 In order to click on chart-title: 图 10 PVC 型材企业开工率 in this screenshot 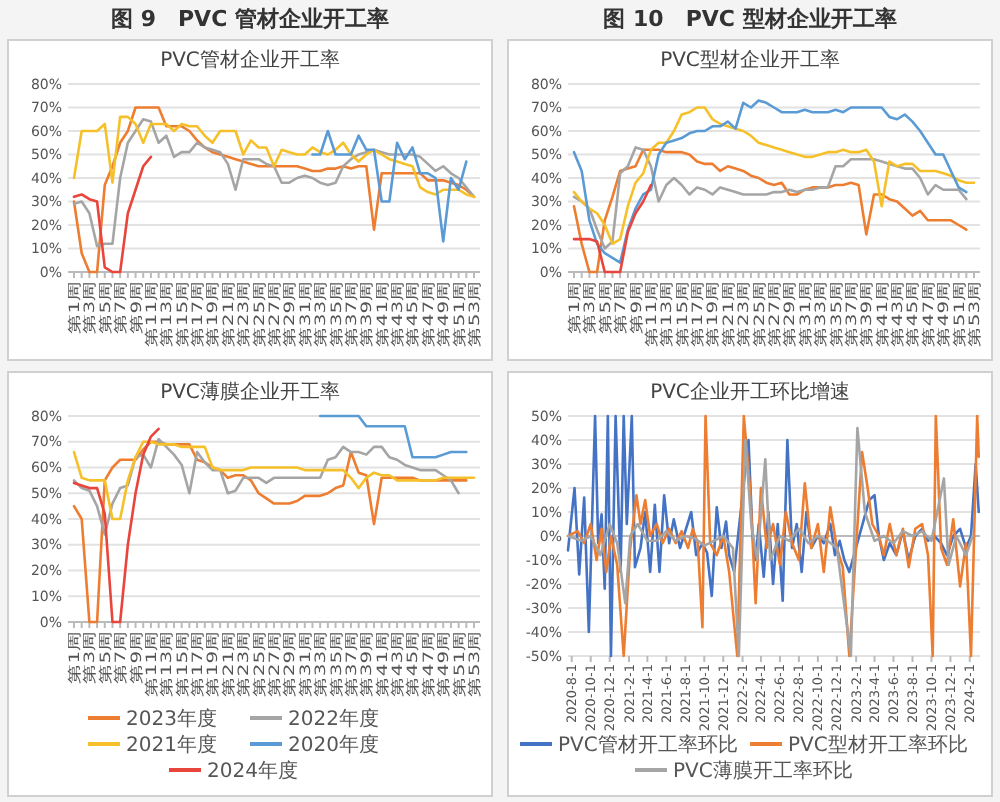, I will do `click(750, 19)`.